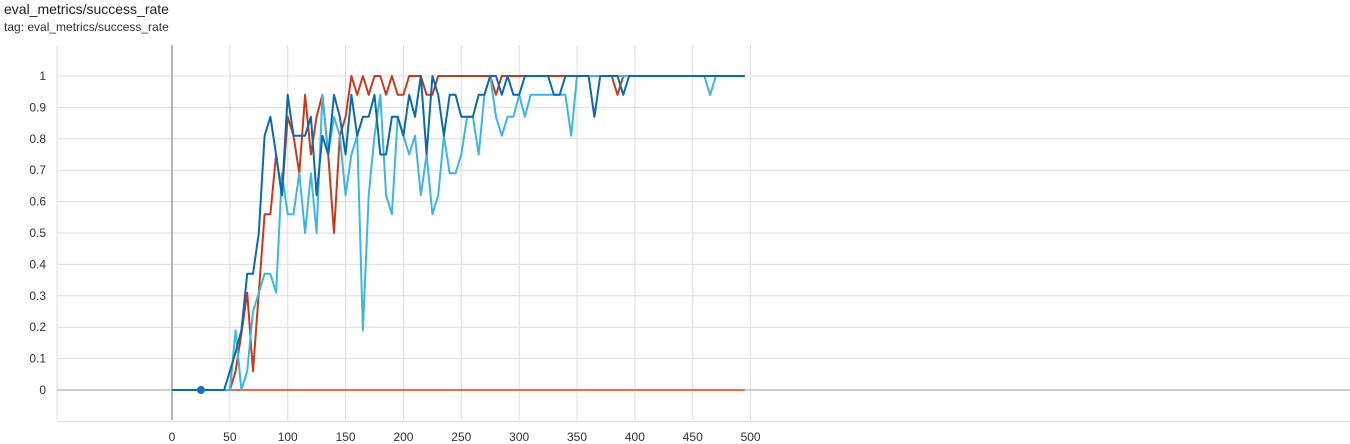  Describe the element at coordinates (172, 437) in the screenshot. I see `x-tick-label: 0` at that location.